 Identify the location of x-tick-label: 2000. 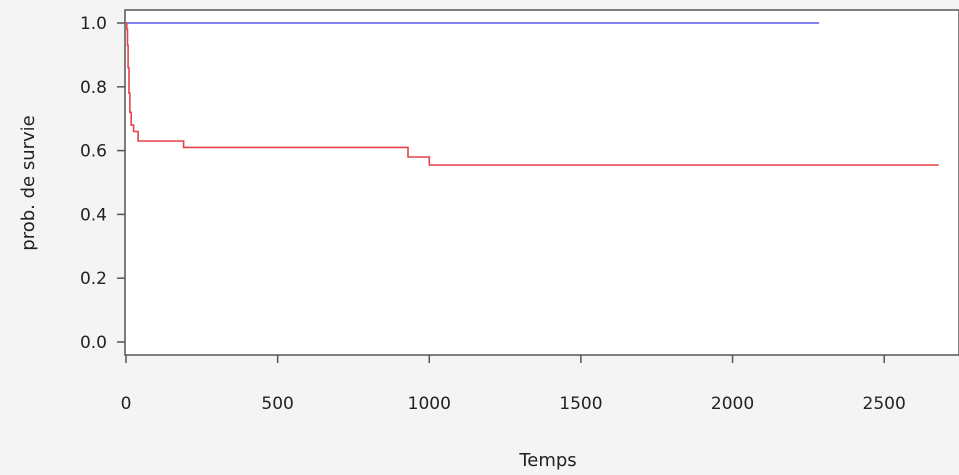
(732, 404).